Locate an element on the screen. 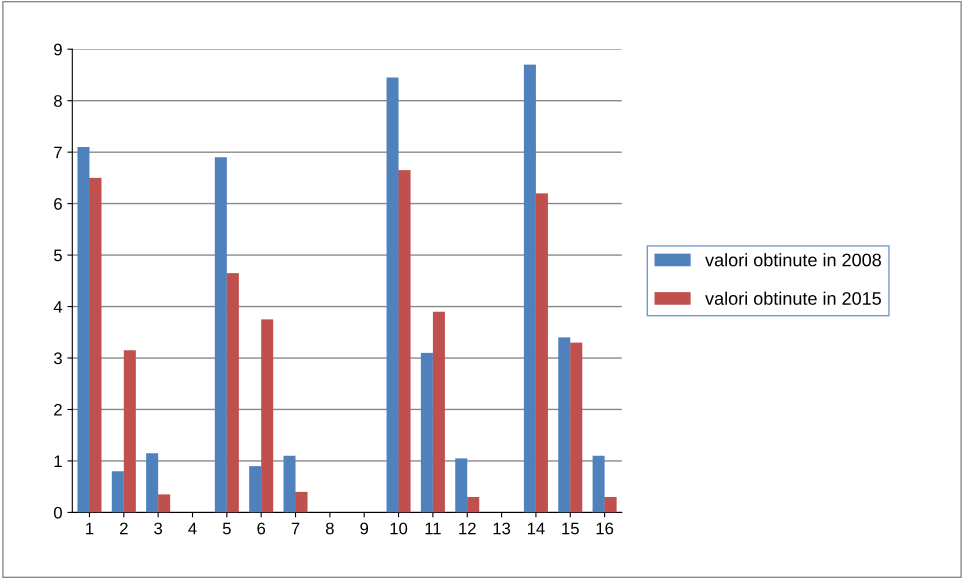  x-tick-label: 4 is located at coordinates (192, 528).